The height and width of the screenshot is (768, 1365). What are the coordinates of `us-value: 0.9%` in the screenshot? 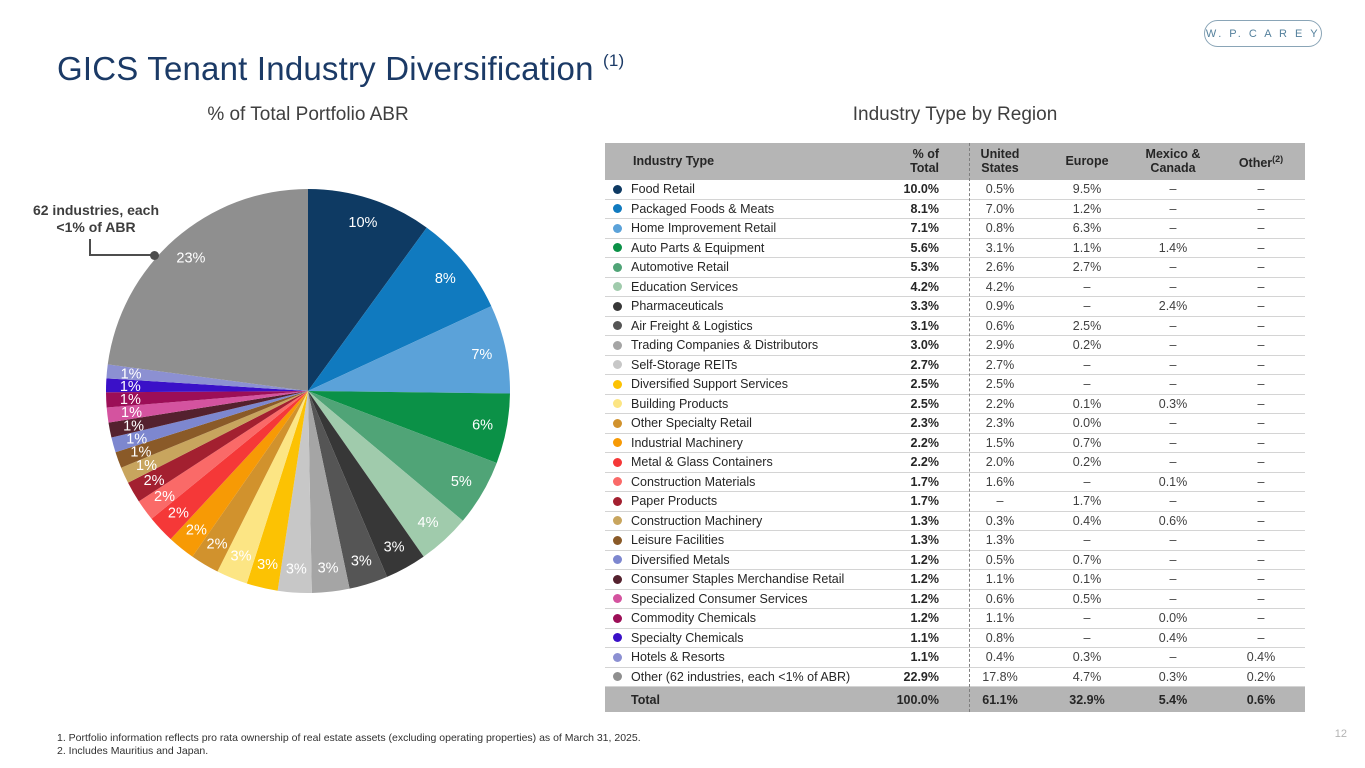 It's located at (1000, 306).